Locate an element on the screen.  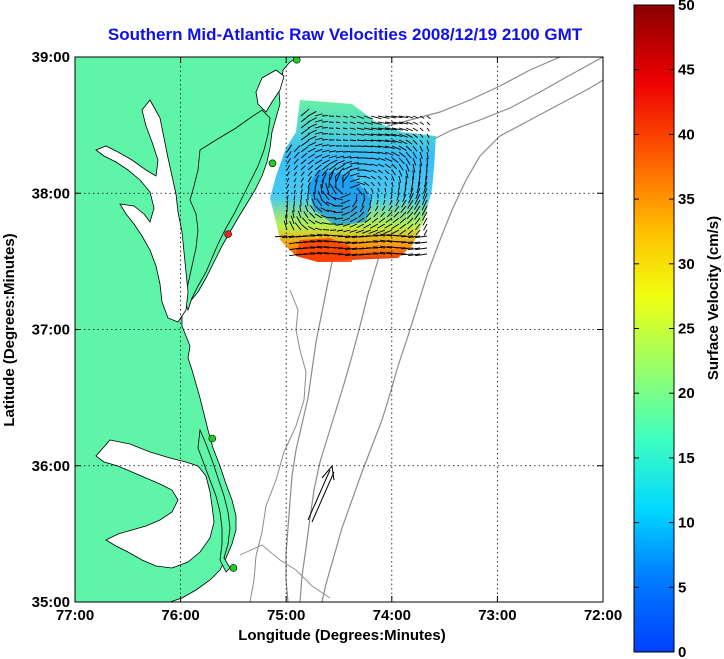
y-tick-label: 37:00 is located at coordinates (51, 330).